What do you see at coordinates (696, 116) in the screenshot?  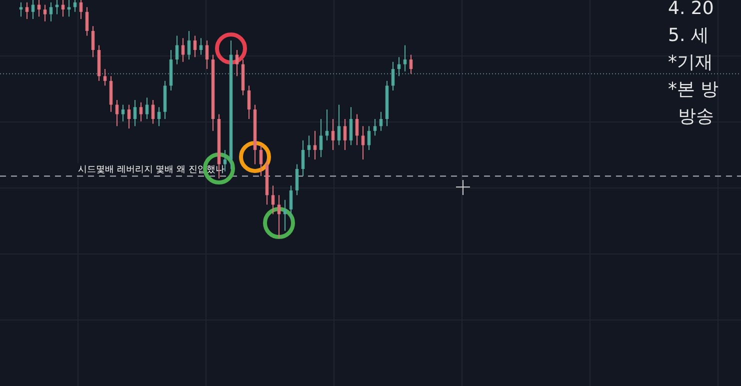 I see `text: 방송` at bounding box center [696, 116].